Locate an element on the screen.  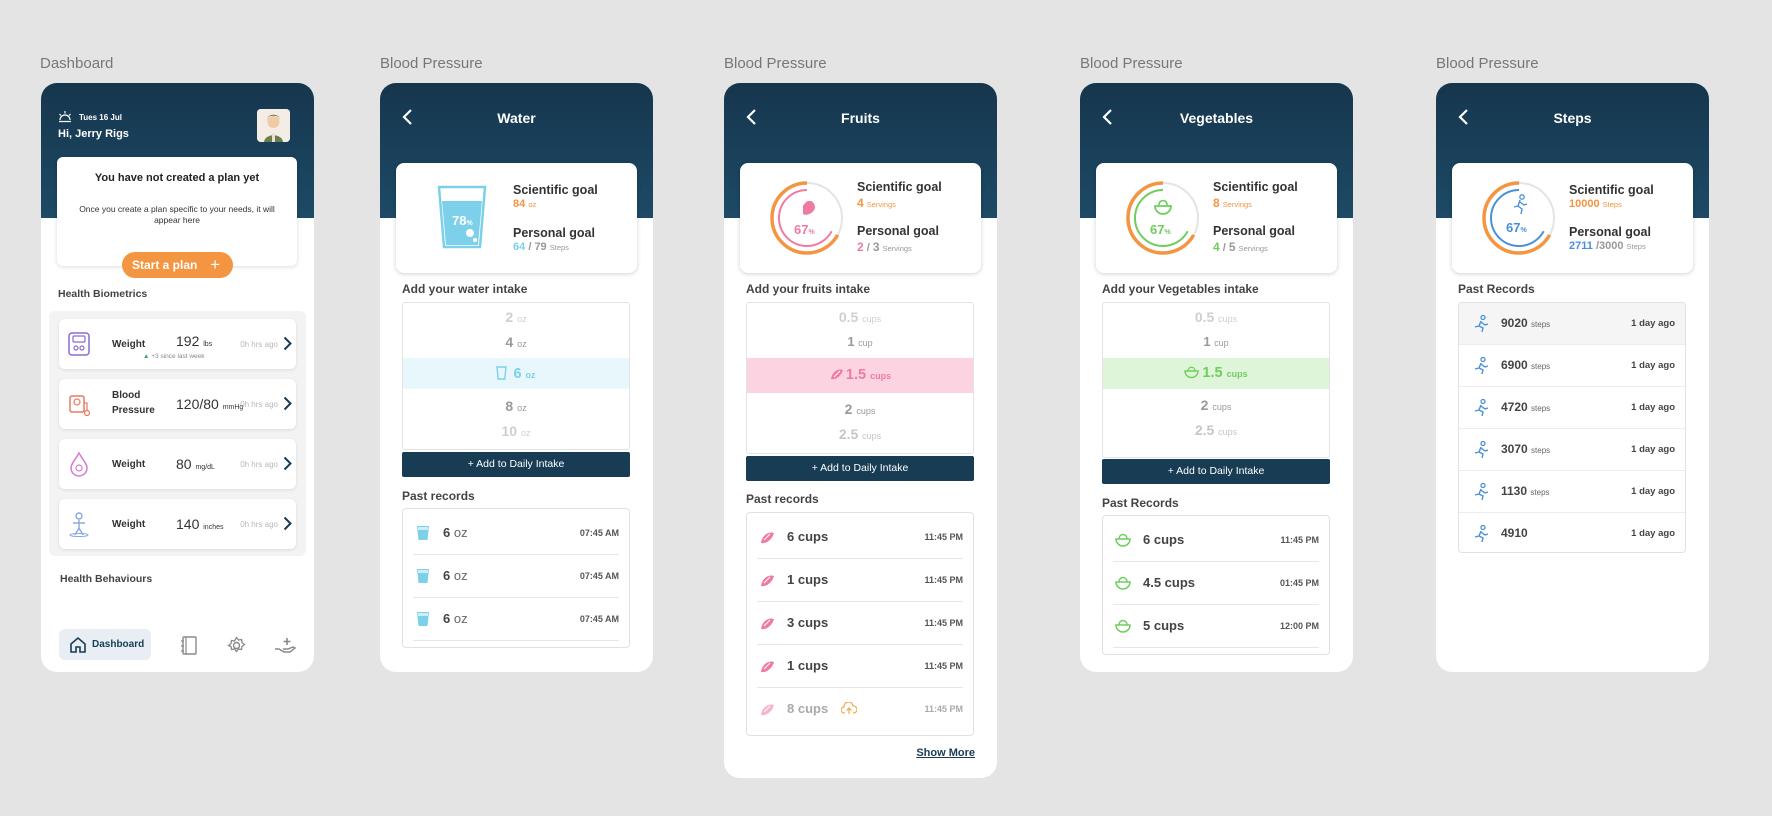
cloud-upload-icon is located at coordinates (849, 708).